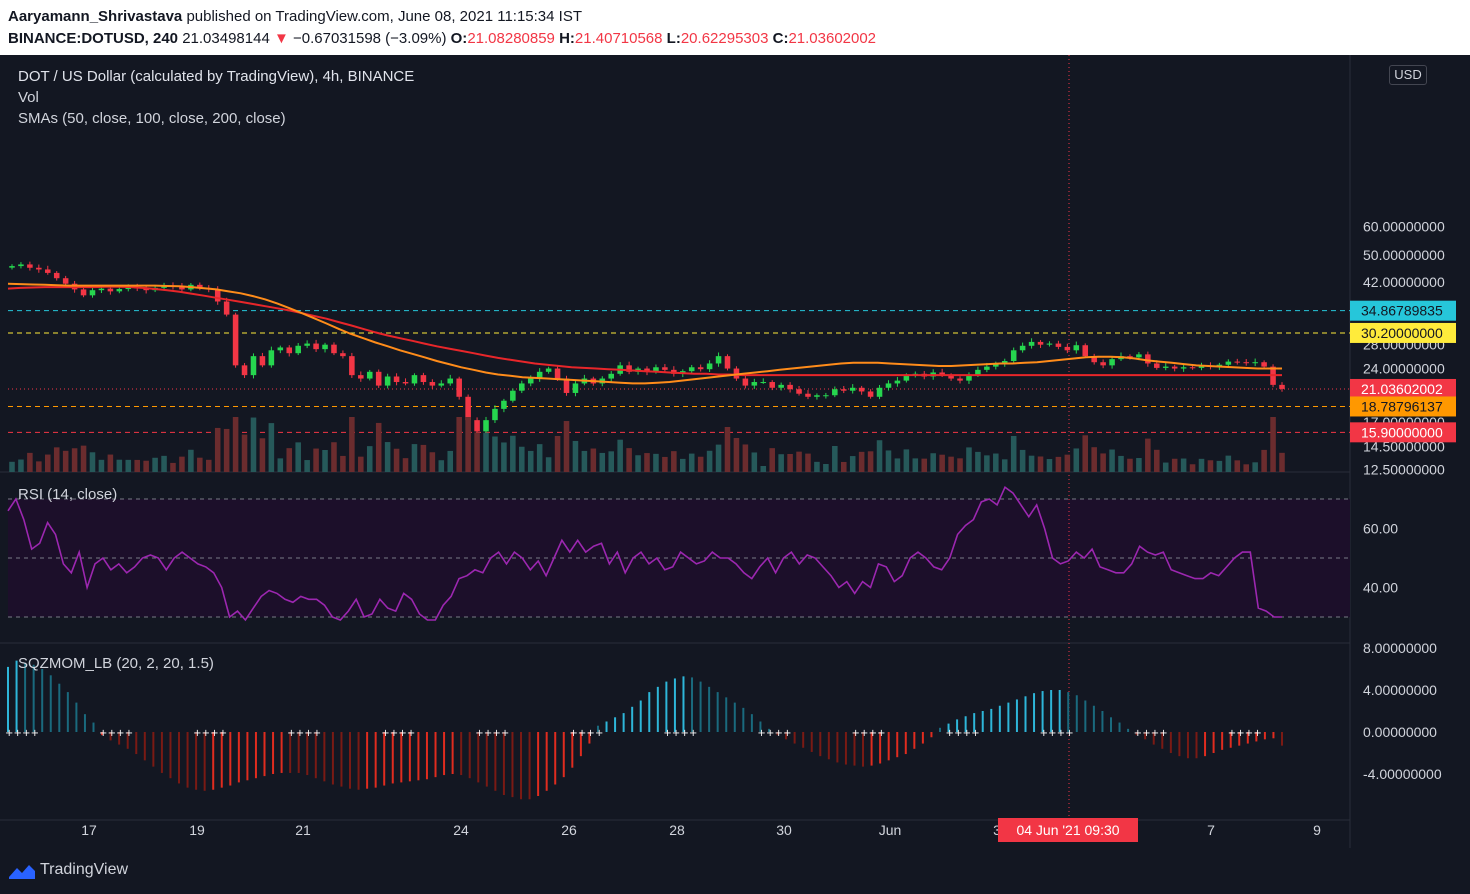 This screenshot has height=894, width=1470. I want to click on momentum-tick-label: 8.00000000, so click(1400, 648).